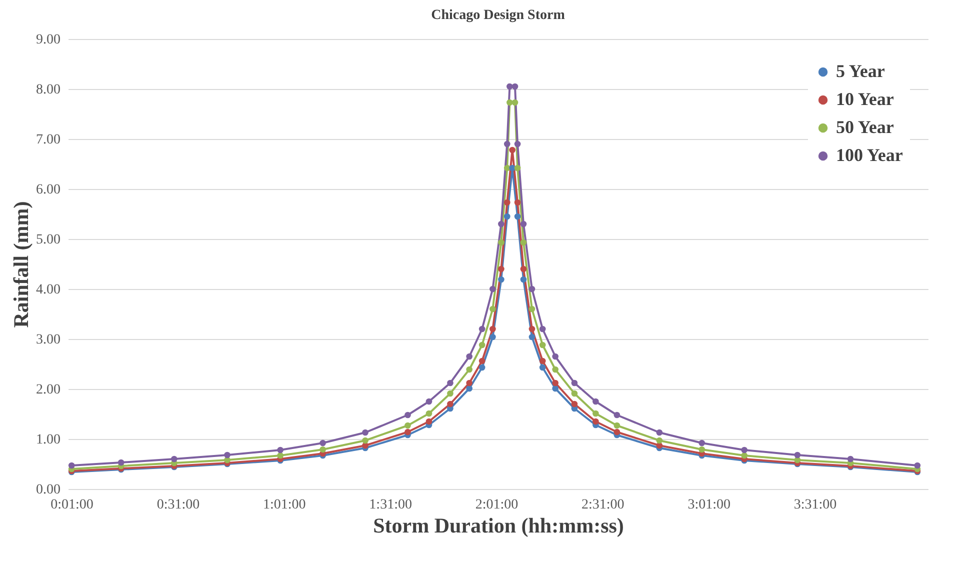  I want to click on y-tick-label: 5.00, so click(48, 240).